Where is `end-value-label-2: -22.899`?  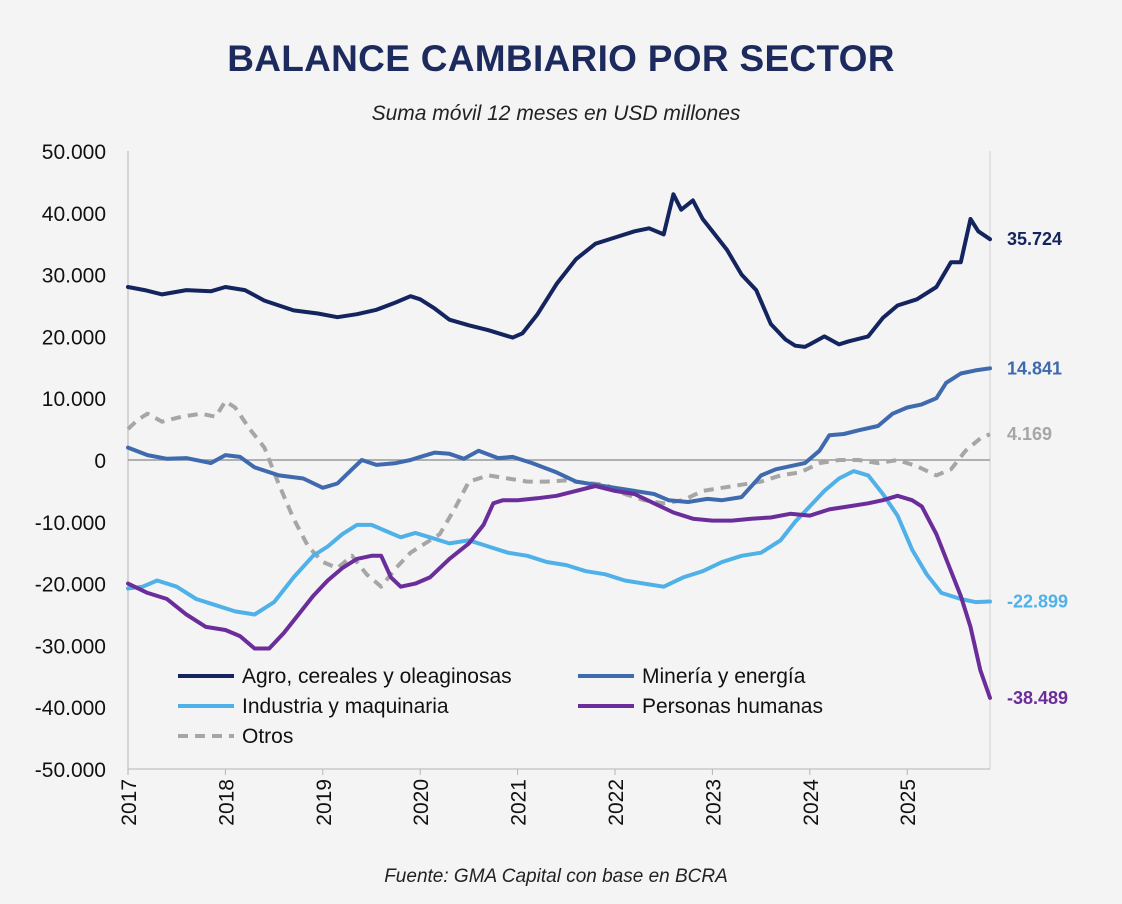
end-value-label-2: -22.899 is located at coordinates (1037, 602).